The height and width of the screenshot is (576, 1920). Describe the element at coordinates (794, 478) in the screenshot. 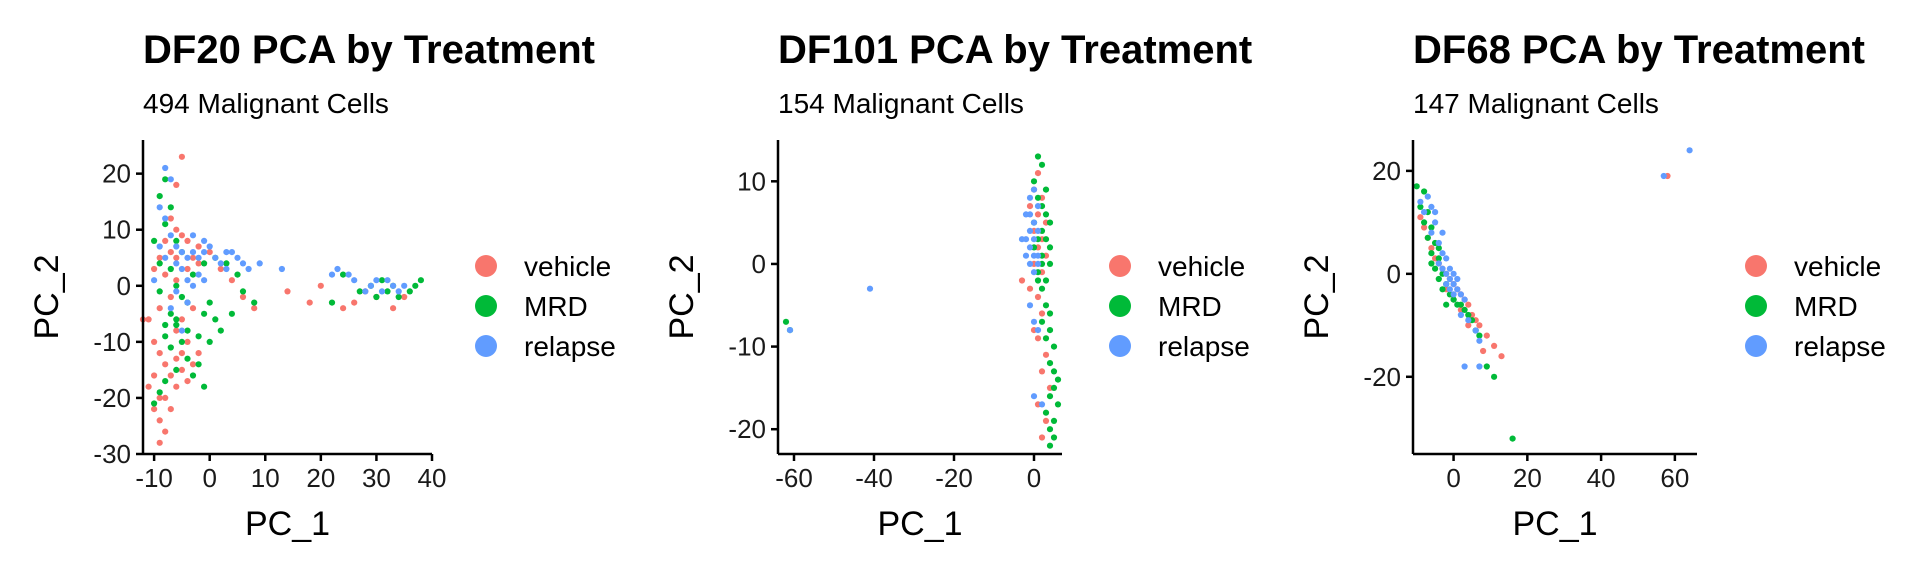

I see `x-tick-label: -60` at that location.